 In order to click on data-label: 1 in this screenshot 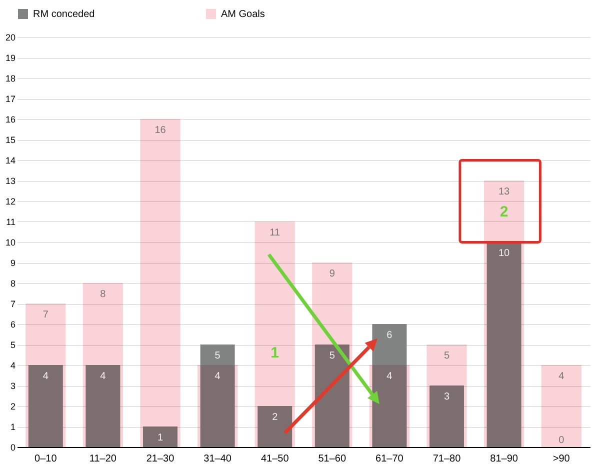, I will do `click(160, 438)`.